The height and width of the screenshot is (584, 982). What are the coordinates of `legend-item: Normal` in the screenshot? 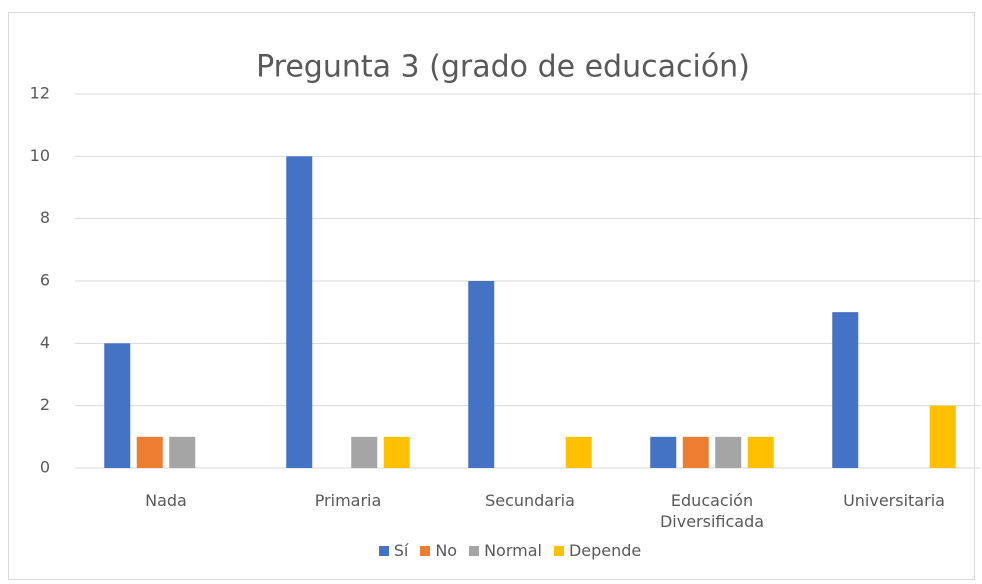 It's located at (505, 550).